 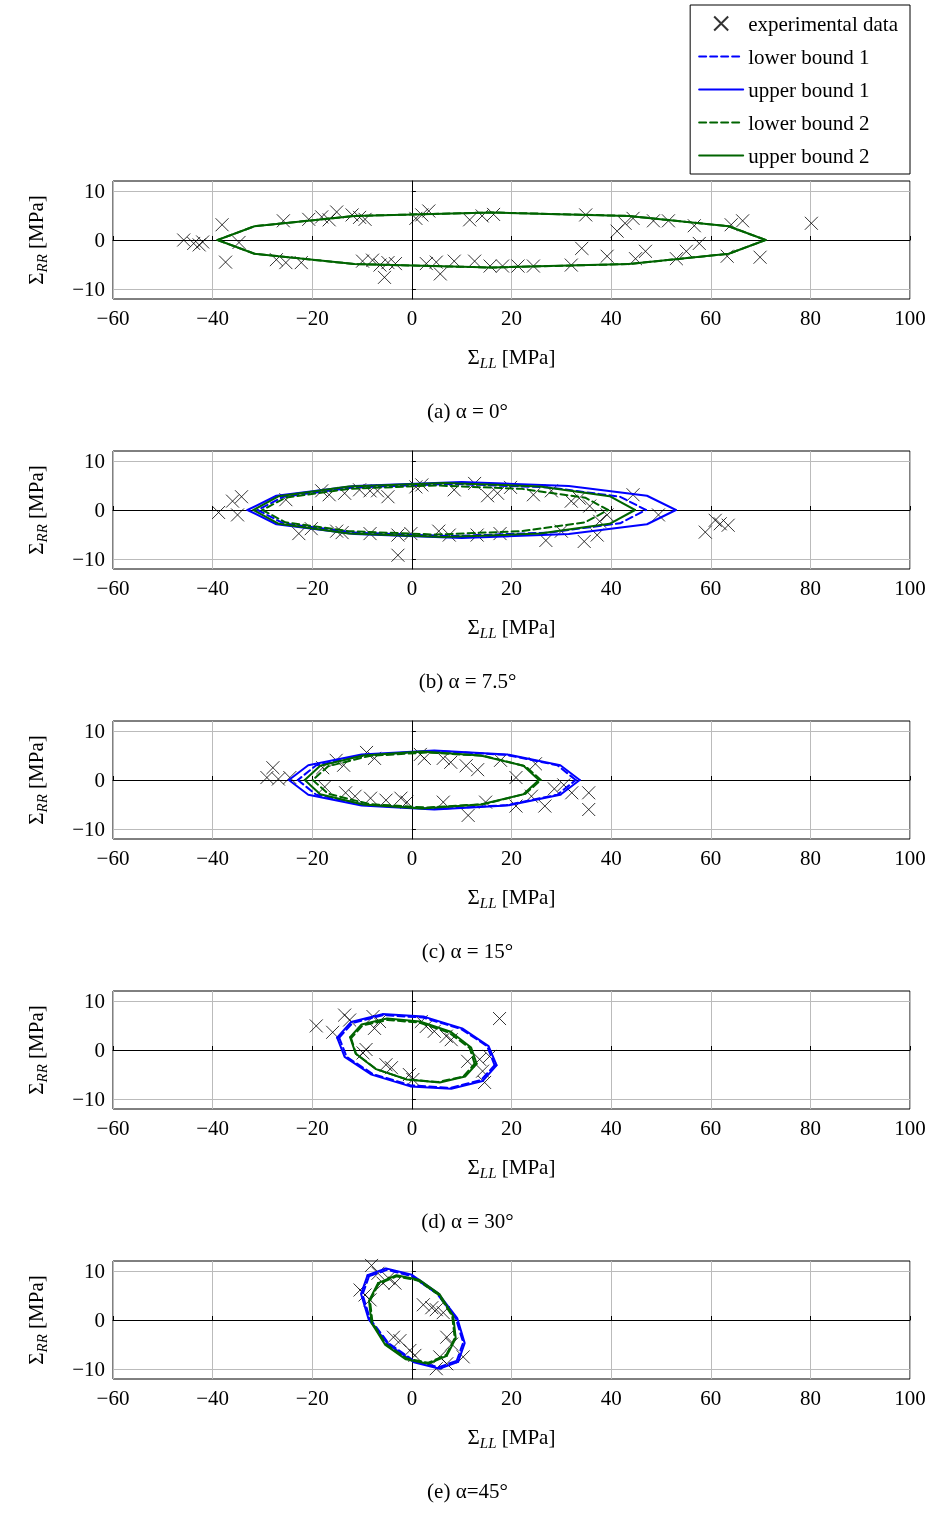 I want to click on text: (a) α = 0°, so click(x=467, y=410).